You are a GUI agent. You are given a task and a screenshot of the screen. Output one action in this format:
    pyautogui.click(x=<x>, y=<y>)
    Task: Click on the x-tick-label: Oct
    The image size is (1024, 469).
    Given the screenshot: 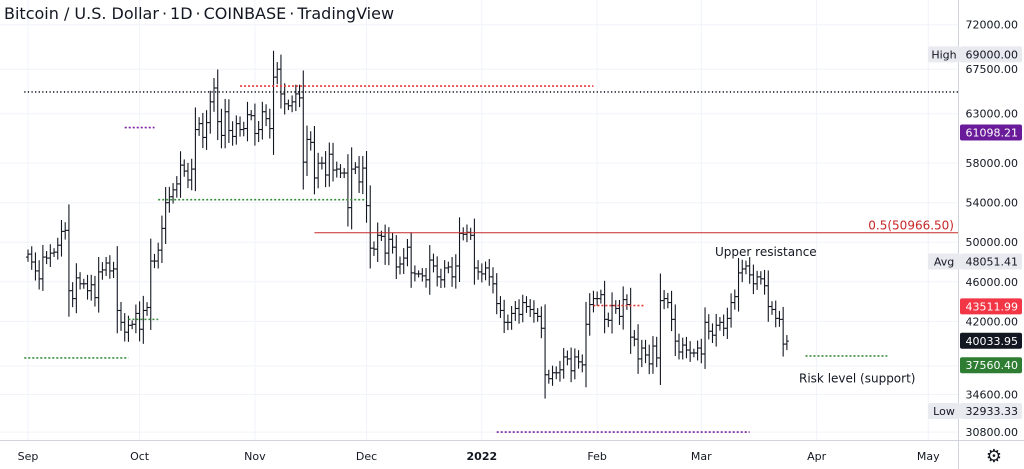 What is the action you would take?
    pyautogui.click(x=140, y=456)
    